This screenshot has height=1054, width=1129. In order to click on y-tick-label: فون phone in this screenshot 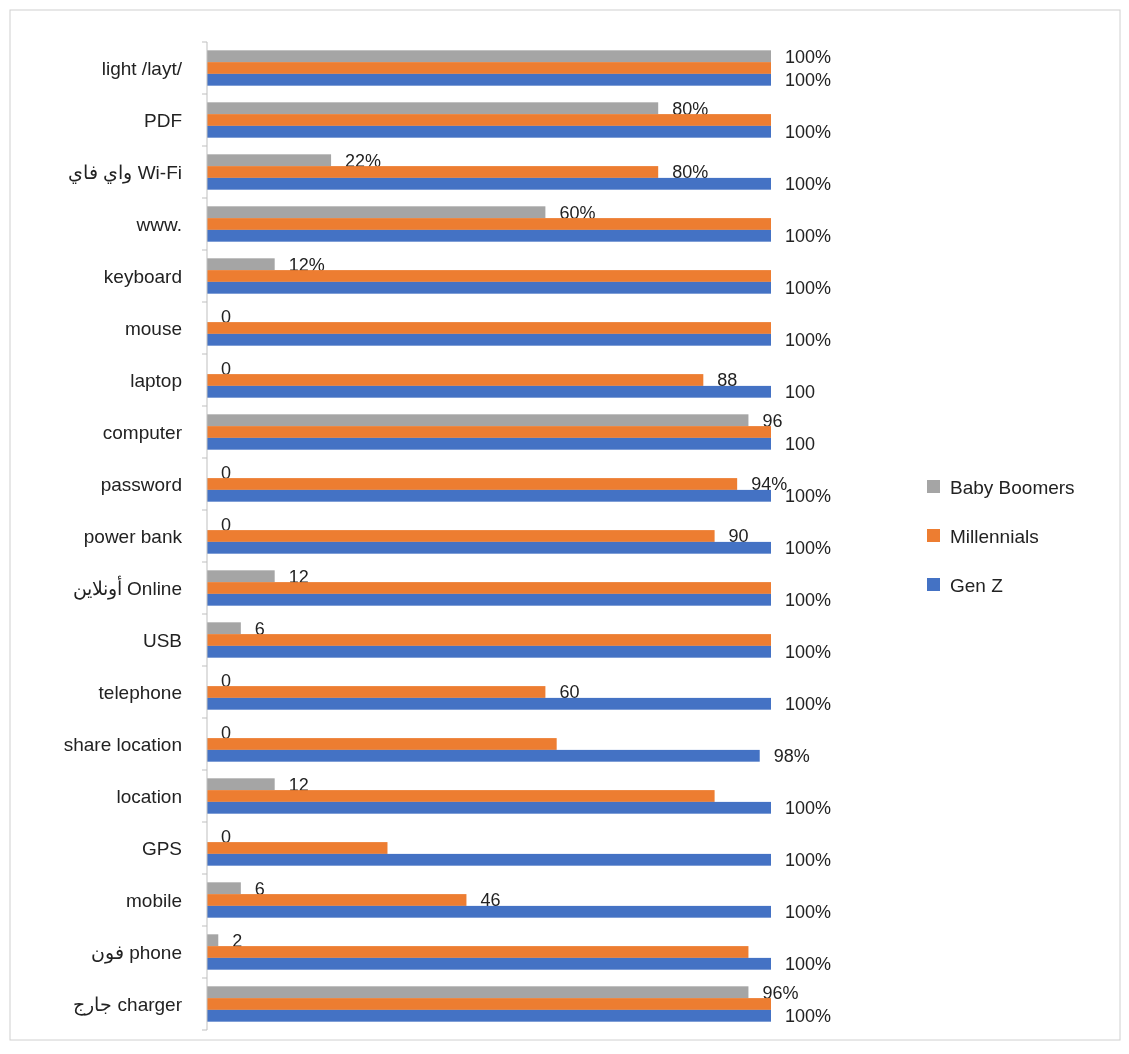, I will do `click(136, 952)`.